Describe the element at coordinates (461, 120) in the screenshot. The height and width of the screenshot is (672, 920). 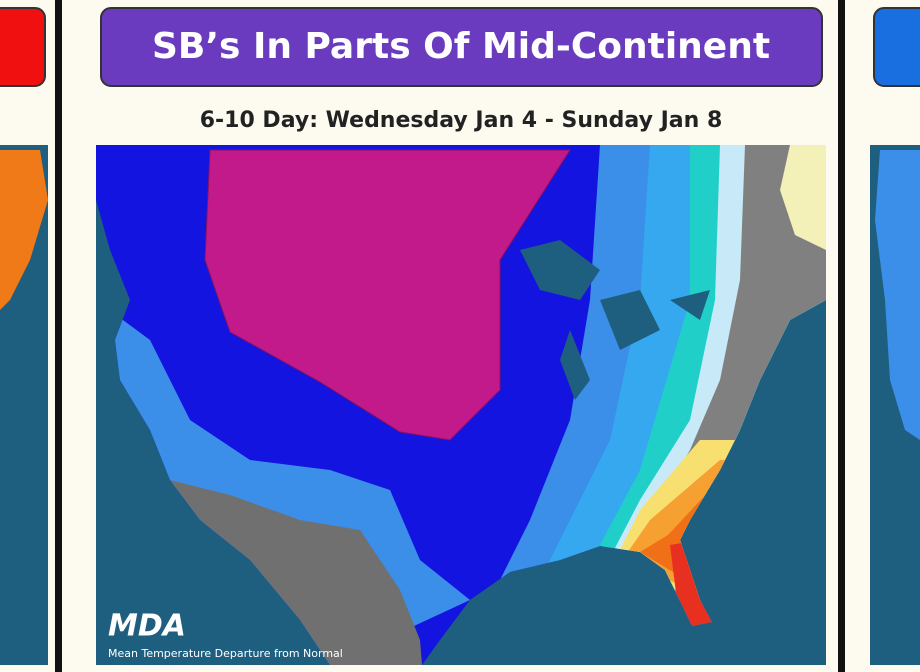
I see `subtitle: 6-10 Day: Wednesday Jan 4 - Sunday Jan 8` at that location.